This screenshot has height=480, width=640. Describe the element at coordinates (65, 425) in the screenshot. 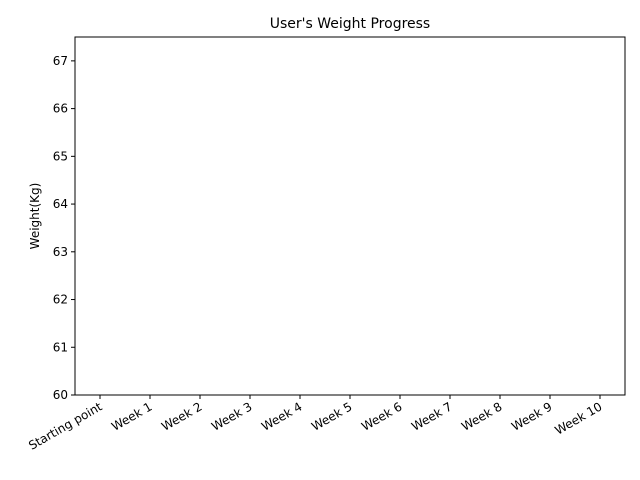

I see `x-tick-label: Starting point` at that location.